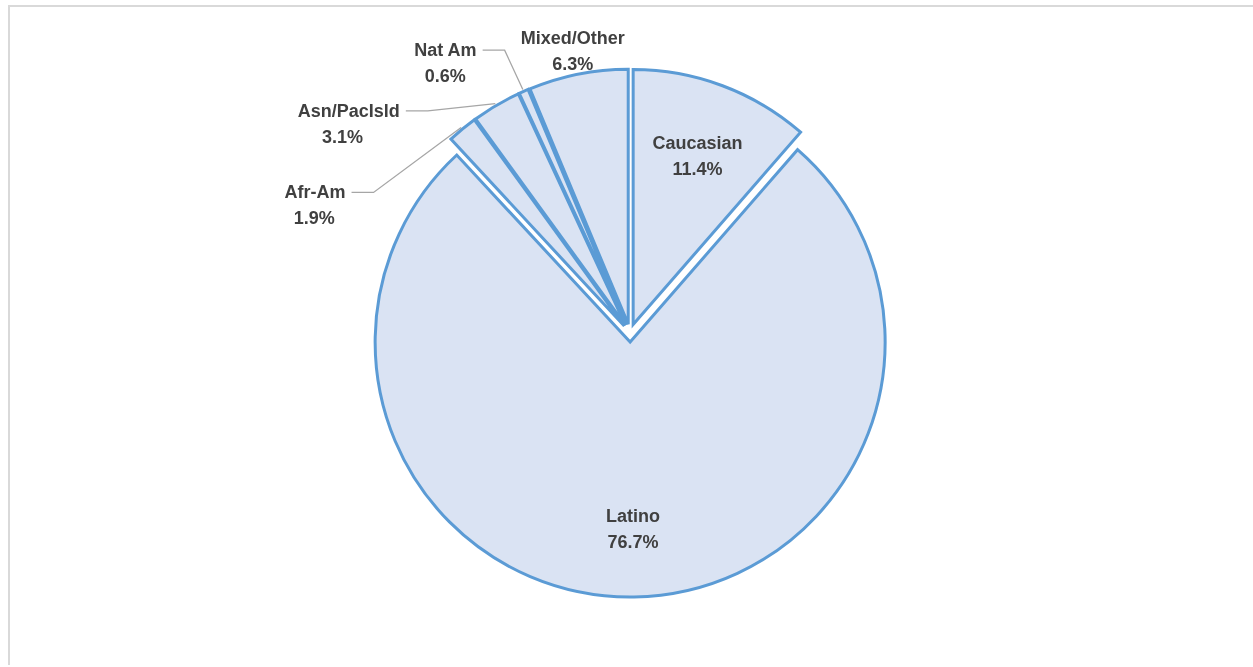 Image resolution: width=1253 pixels, height=667 pixels. I want to click on slice-label: Afr-Am, so click(315, 192).